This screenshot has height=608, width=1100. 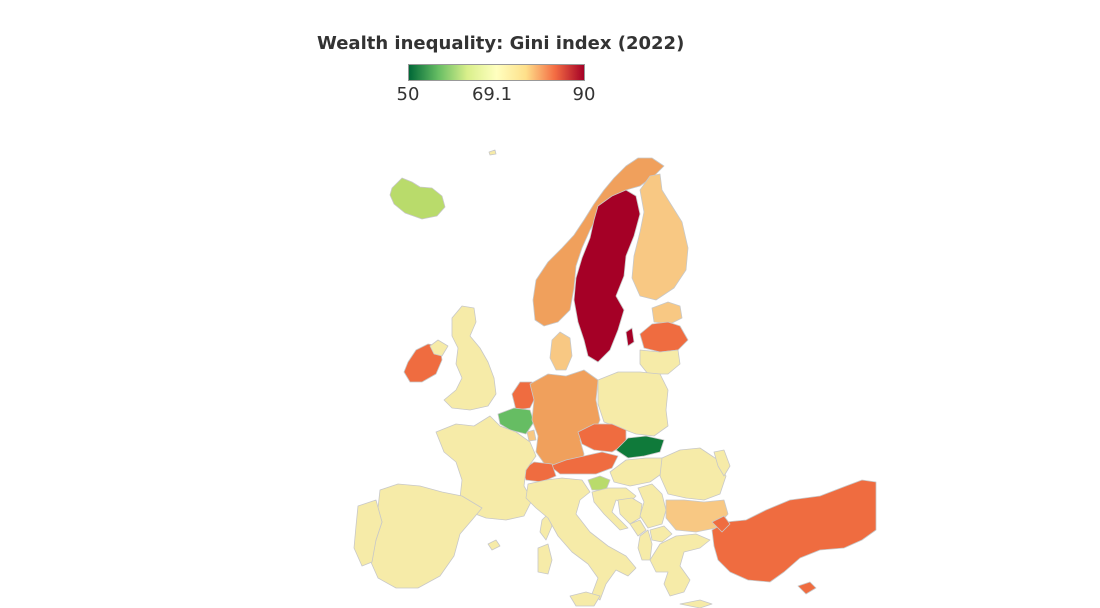 What do you see at coordinates (638, 528) in the screenshot?
I see `region-montenegro` at bounding box center [638, 528].